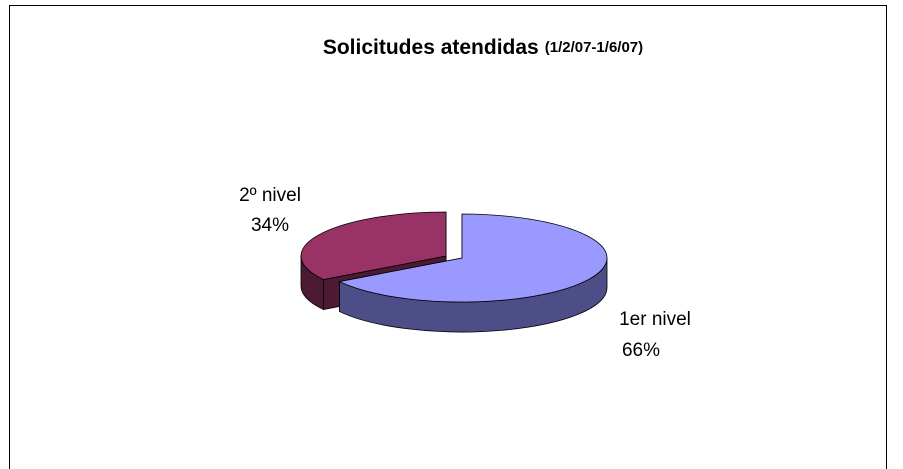 This screenshot has width=903, height=469. I want to click on chart-title-group: Solicitudes atendidas (1/2/07-1/6/07), so click(483, 47).